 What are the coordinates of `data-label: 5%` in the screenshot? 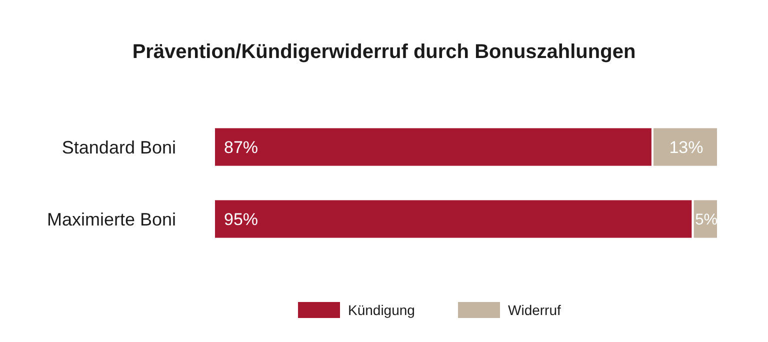 It's located at (706, 219).